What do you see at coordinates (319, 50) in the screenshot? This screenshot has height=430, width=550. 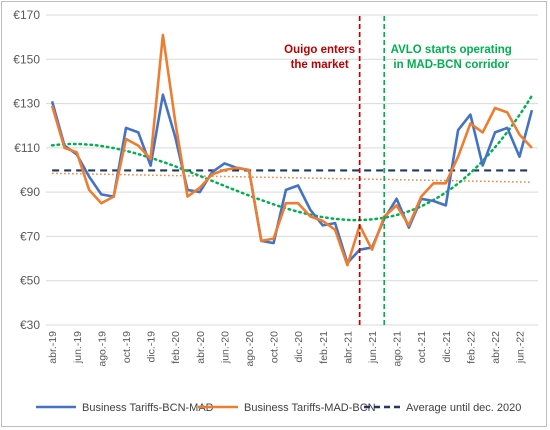 I see `ouigo-annotation: Ouigo enters` at bounding box center [319, 50].